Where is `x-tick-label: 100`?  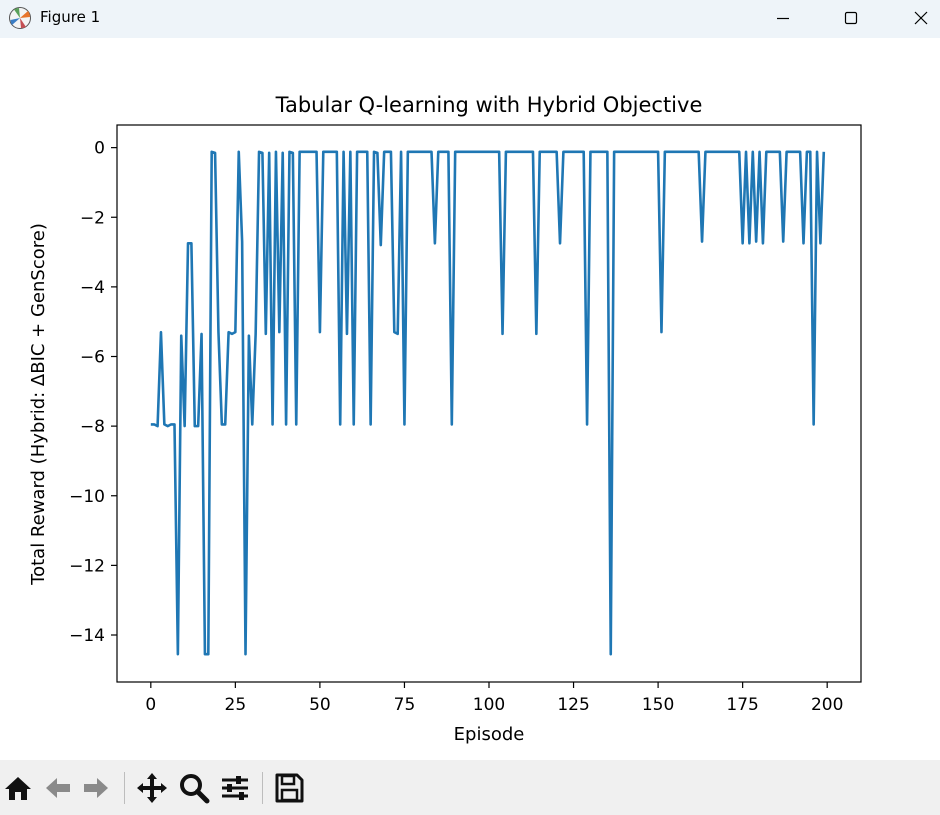 x-tick-label: 100 is located at coordinates (489, 705).